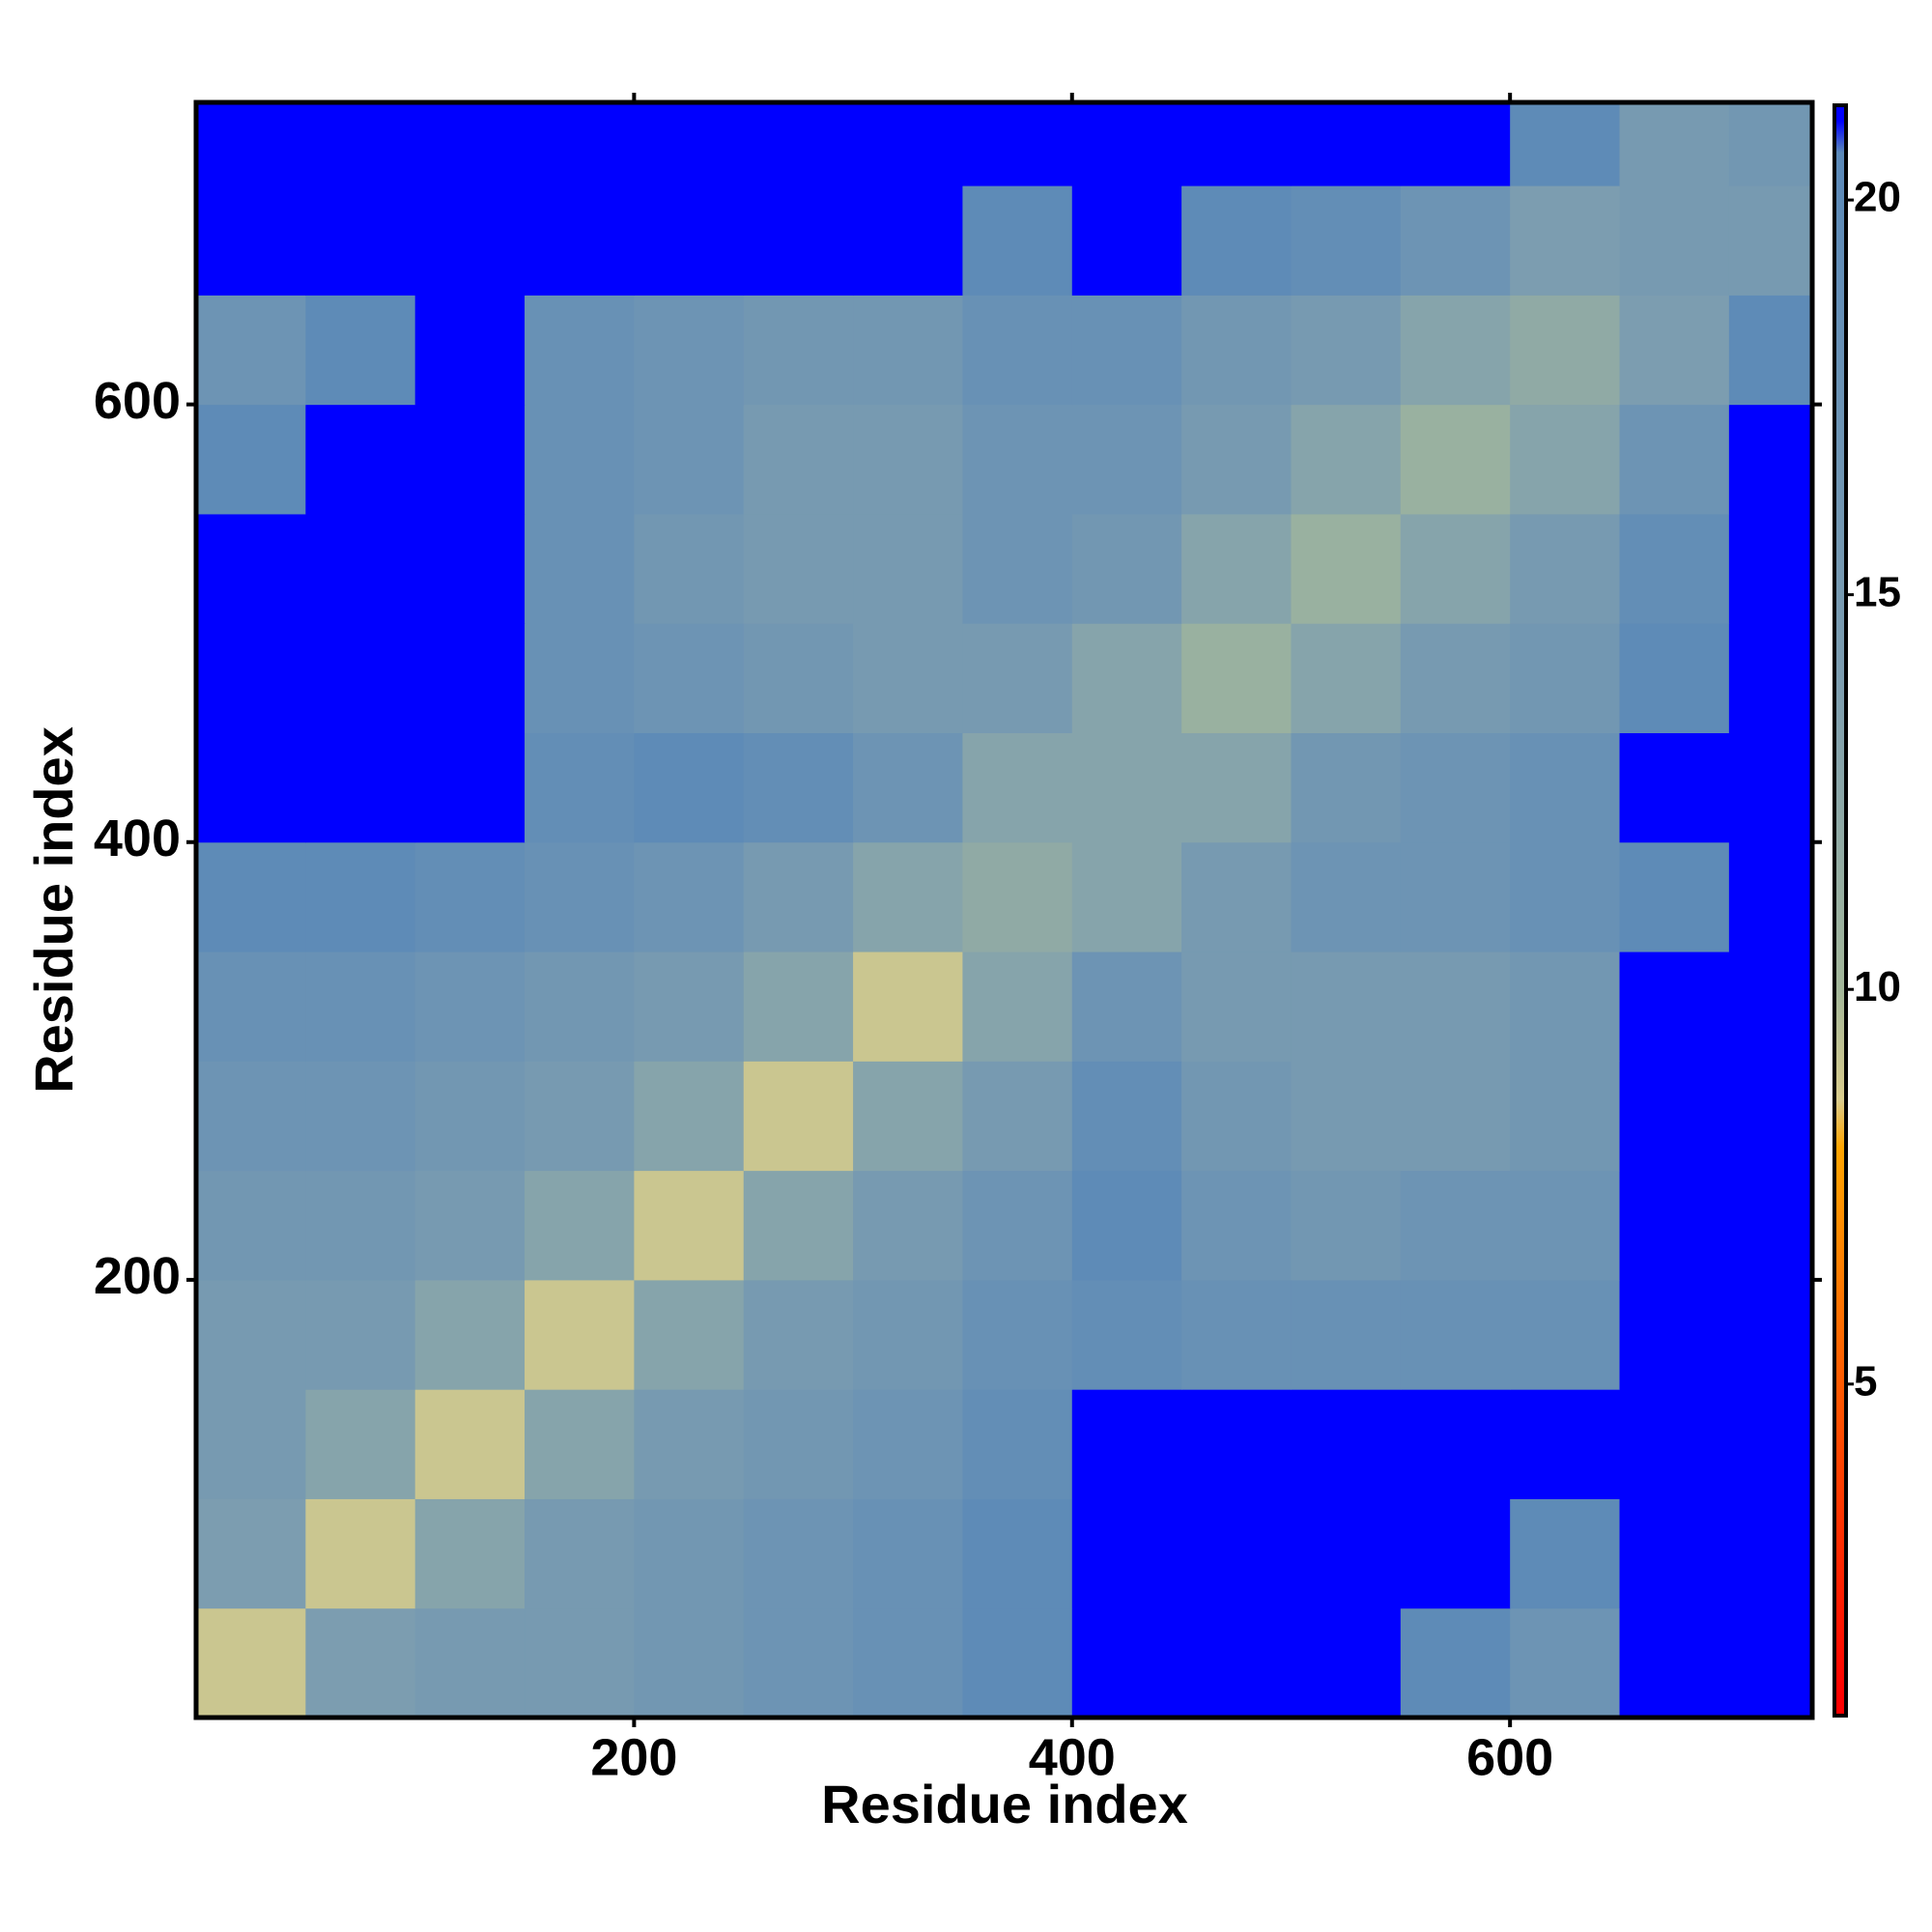 The width and height of the screenshot is (1932, 1932). What do you see at coordinates (1877, 591) in the screenshot?
I see `colorbar-tick-label: 15` at bounding box center [1877, 591].